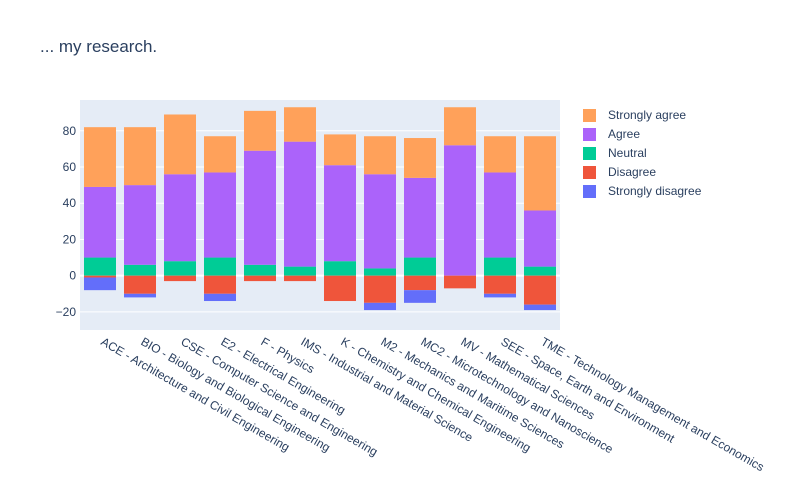 Image resolution: width=800 pixels, height=500 pixels. Describe the element at coordinates (66, 312) in the screenshot. I see `y-tick-label: −20` at that location.